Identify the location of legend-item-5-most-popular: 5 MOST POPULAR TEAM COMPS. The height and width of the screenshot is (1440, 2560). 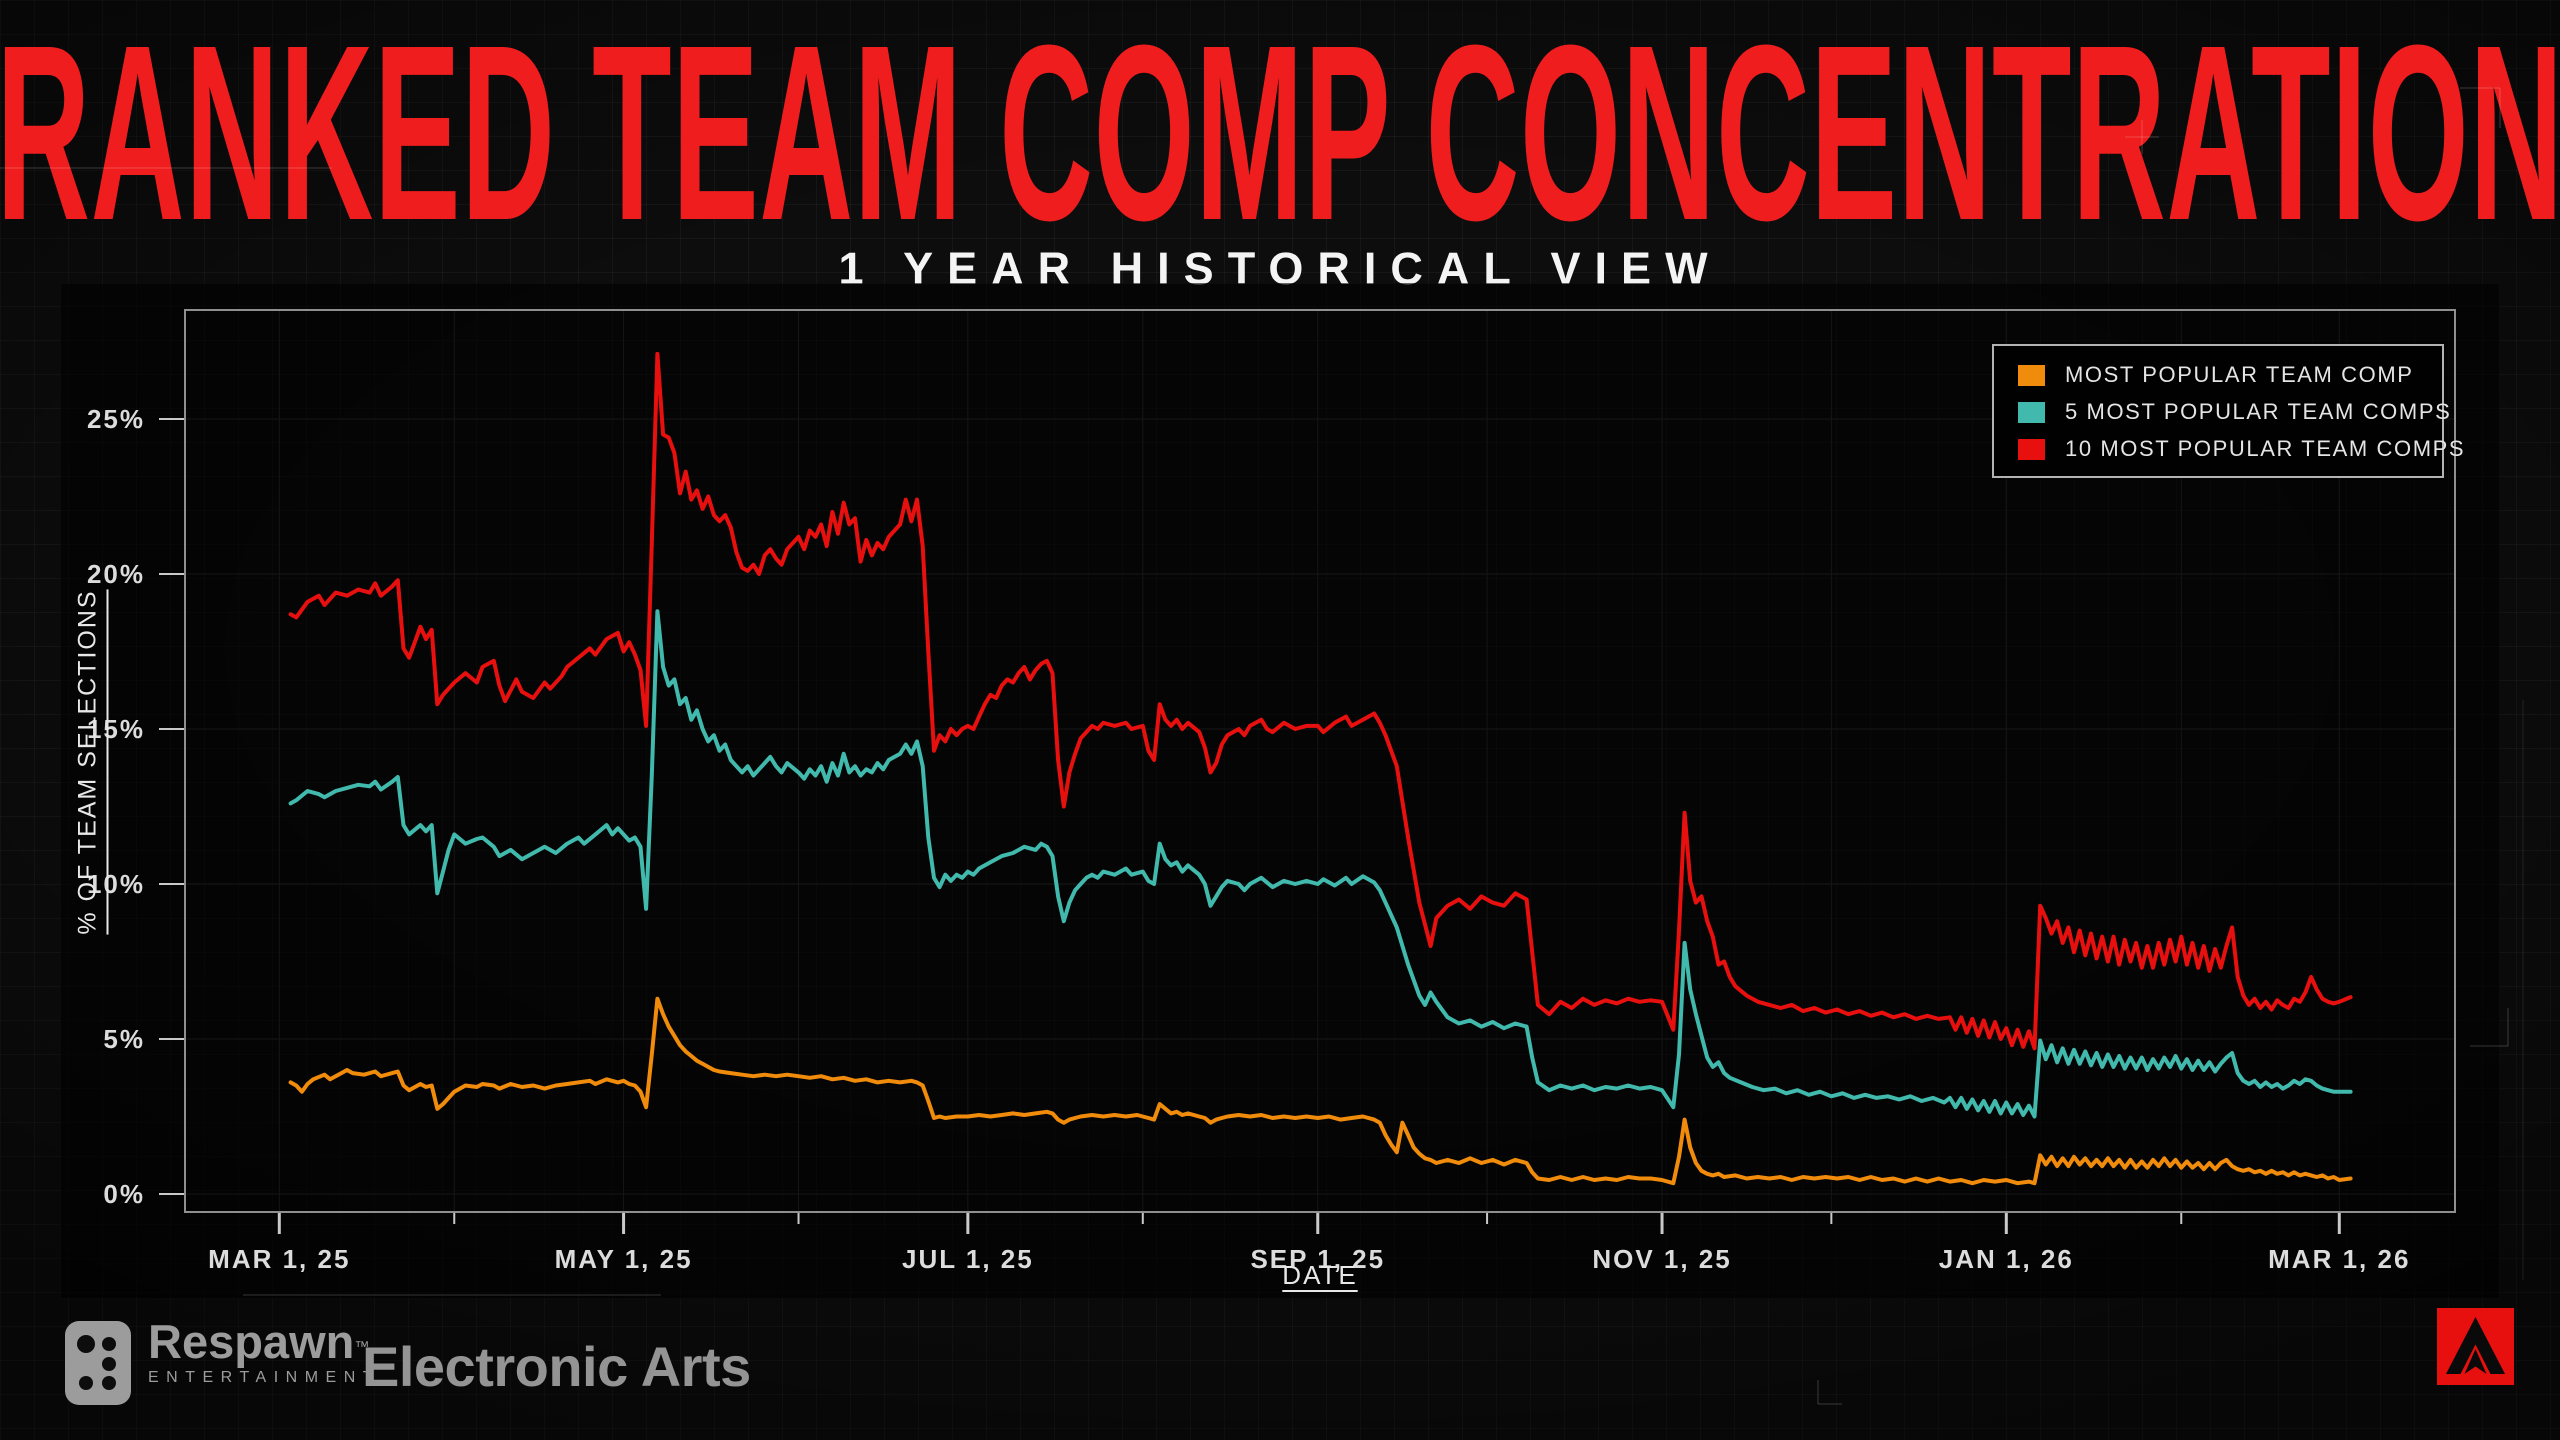
(2234, 412).